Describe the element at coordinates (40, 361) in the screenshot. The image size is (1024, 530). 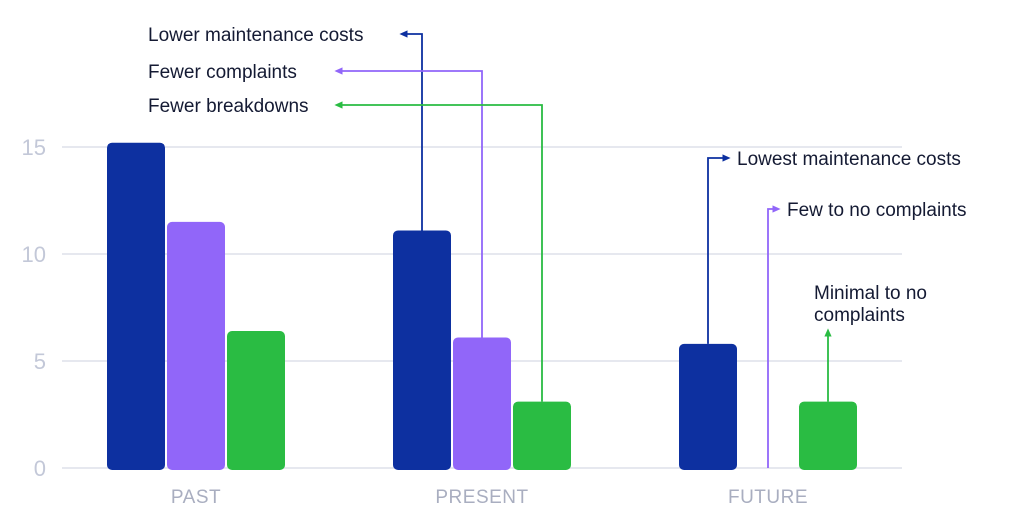
I see `y-tick-label: 5` at that location.